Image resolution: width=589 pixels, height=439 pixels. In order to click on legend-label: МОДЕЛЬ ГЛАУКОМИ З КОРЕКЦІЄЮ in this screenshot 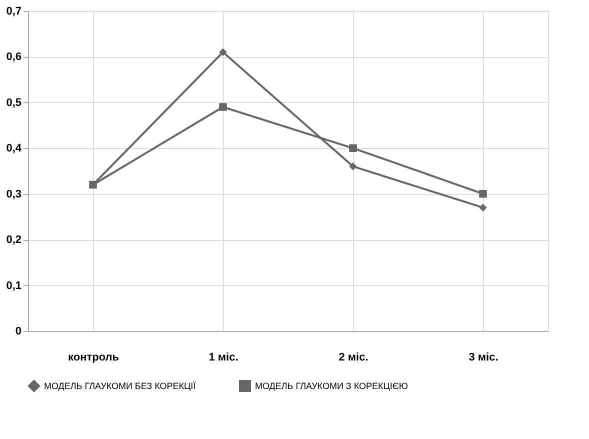, I will do `click(331, 386)`.